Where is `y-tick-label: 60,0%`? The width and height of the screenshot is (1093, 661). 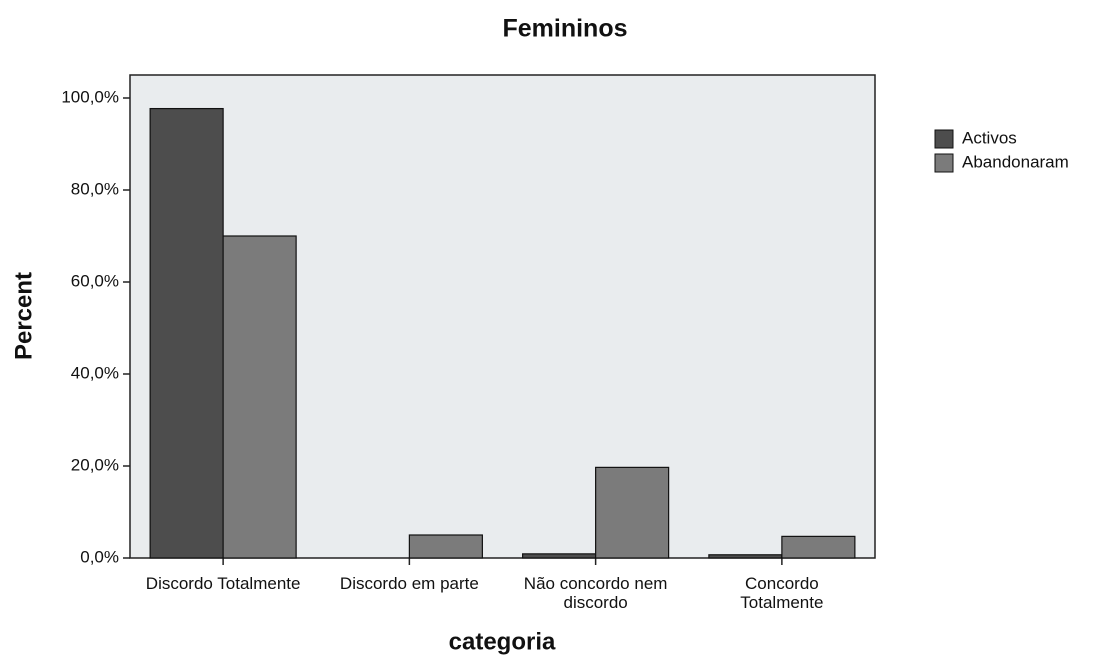
y-tick-label: 60,0% is located at coordinates (95, 280).